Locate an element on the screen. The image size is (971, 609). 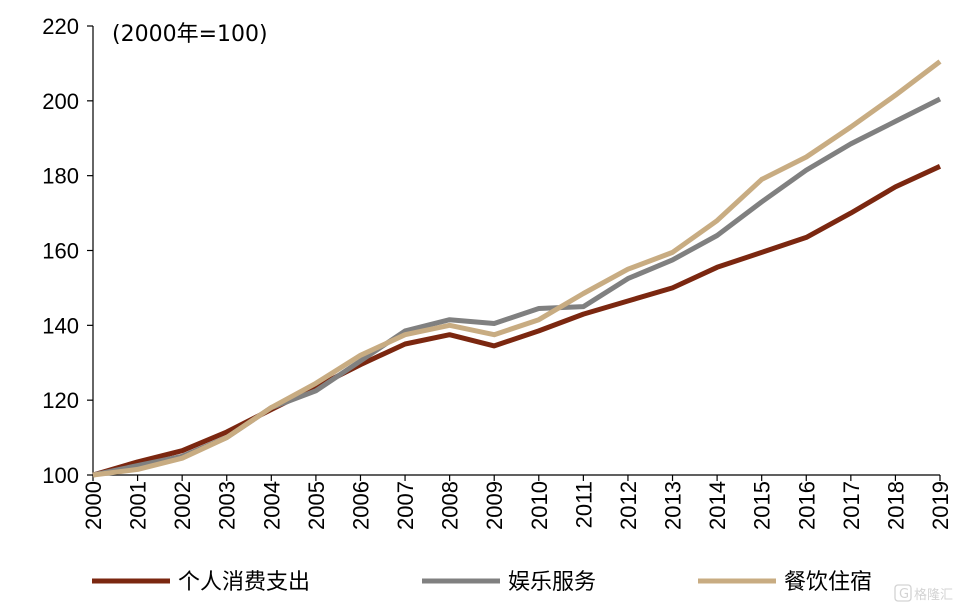
watermark: G 格隆汇 is located at coordinates (923, 593).